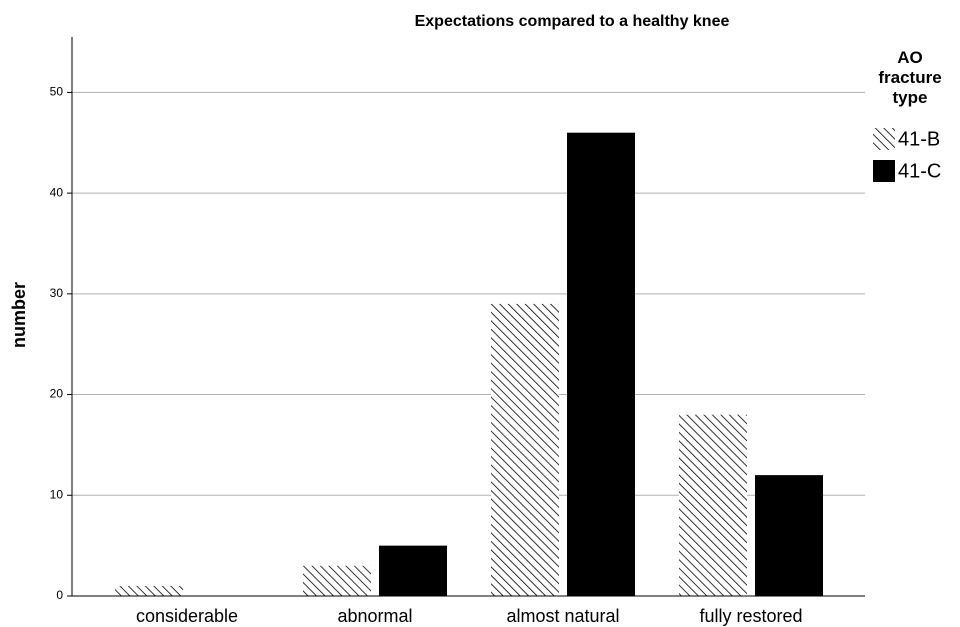  I want to click on y-tick-label: 40, so click(57, 192).